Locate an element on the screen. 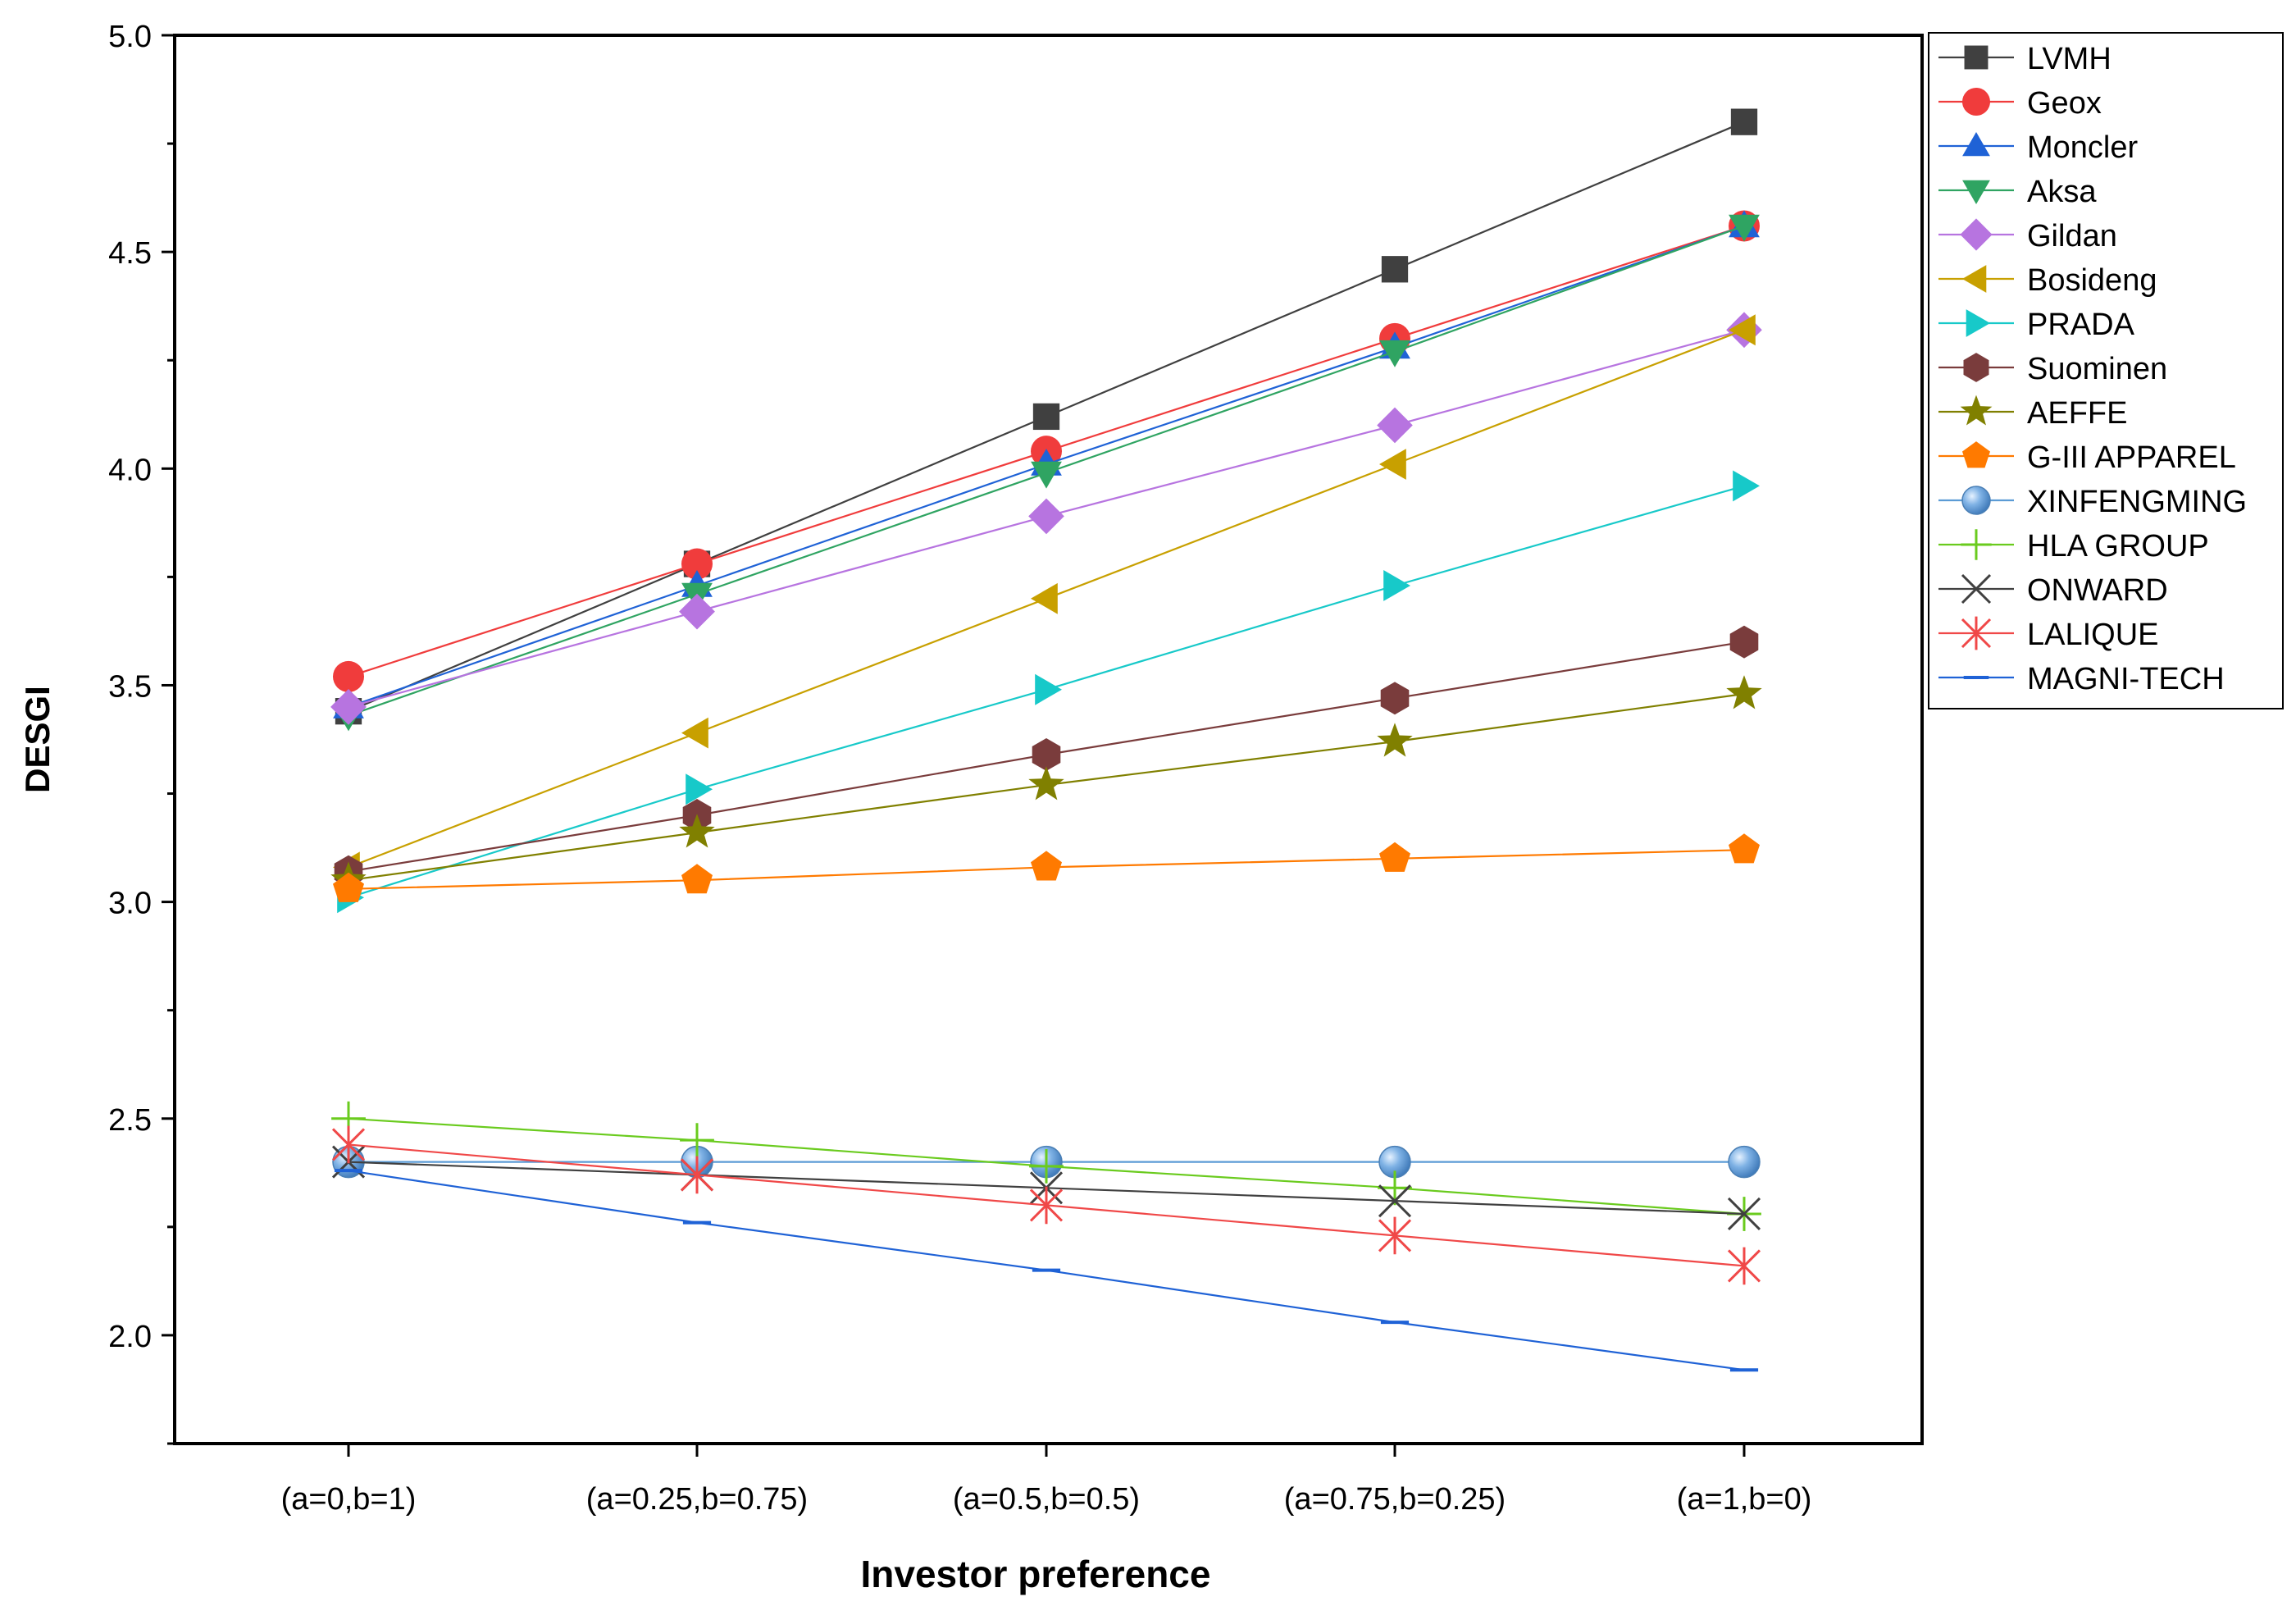 This screenshot has width=2296, height=1615. legend-label: PRADA is located at coordinates (2081, 325).